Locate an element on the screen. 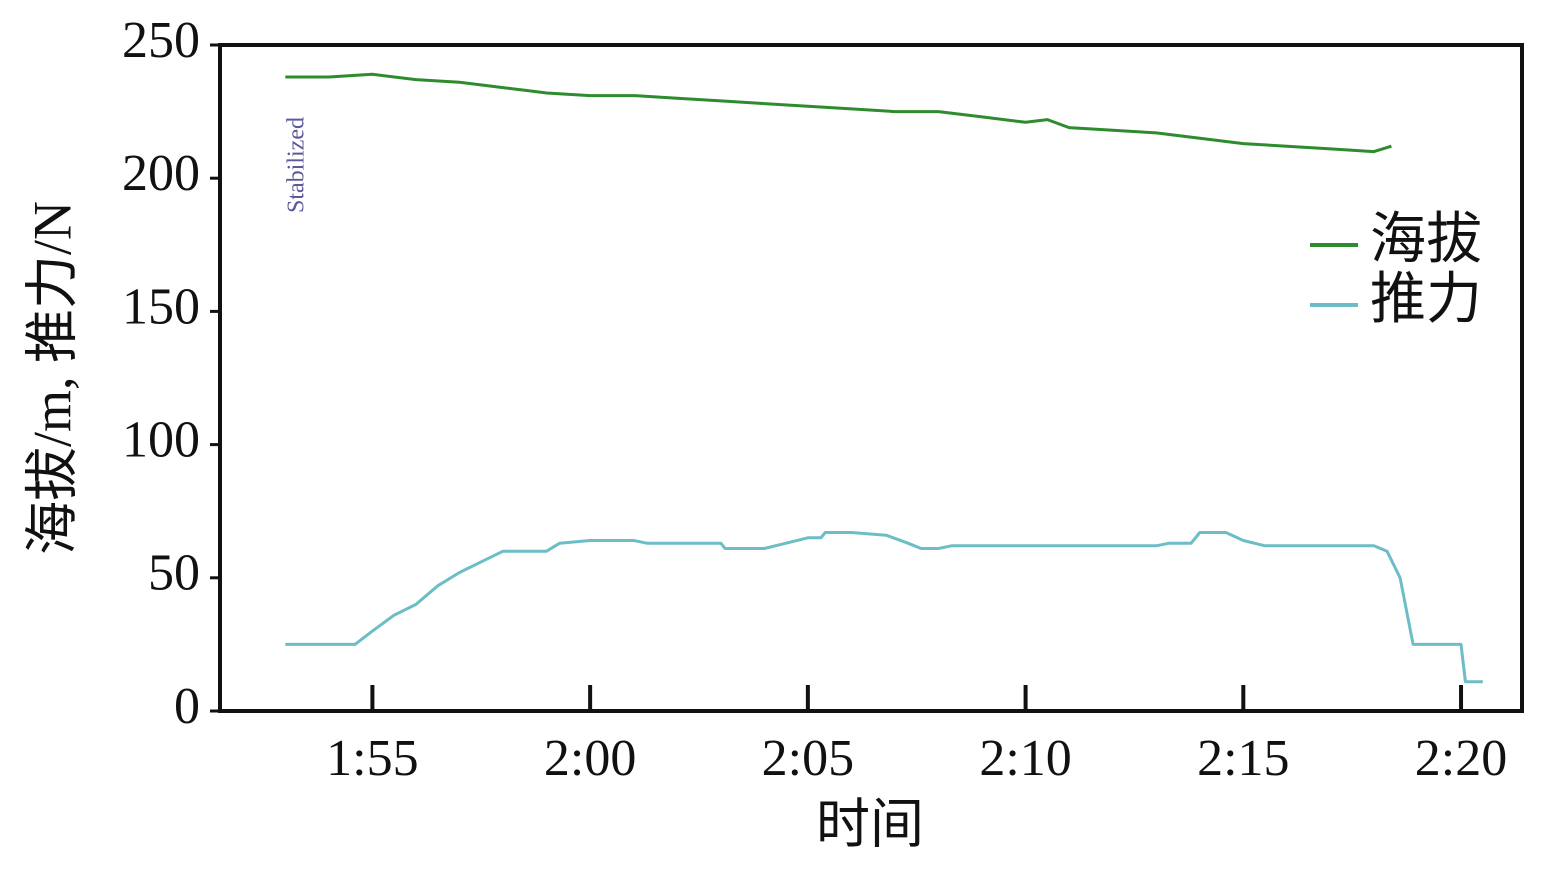 The image size is (1568, 876). y-tick-label: 0 is located at coordinates (187, 706).